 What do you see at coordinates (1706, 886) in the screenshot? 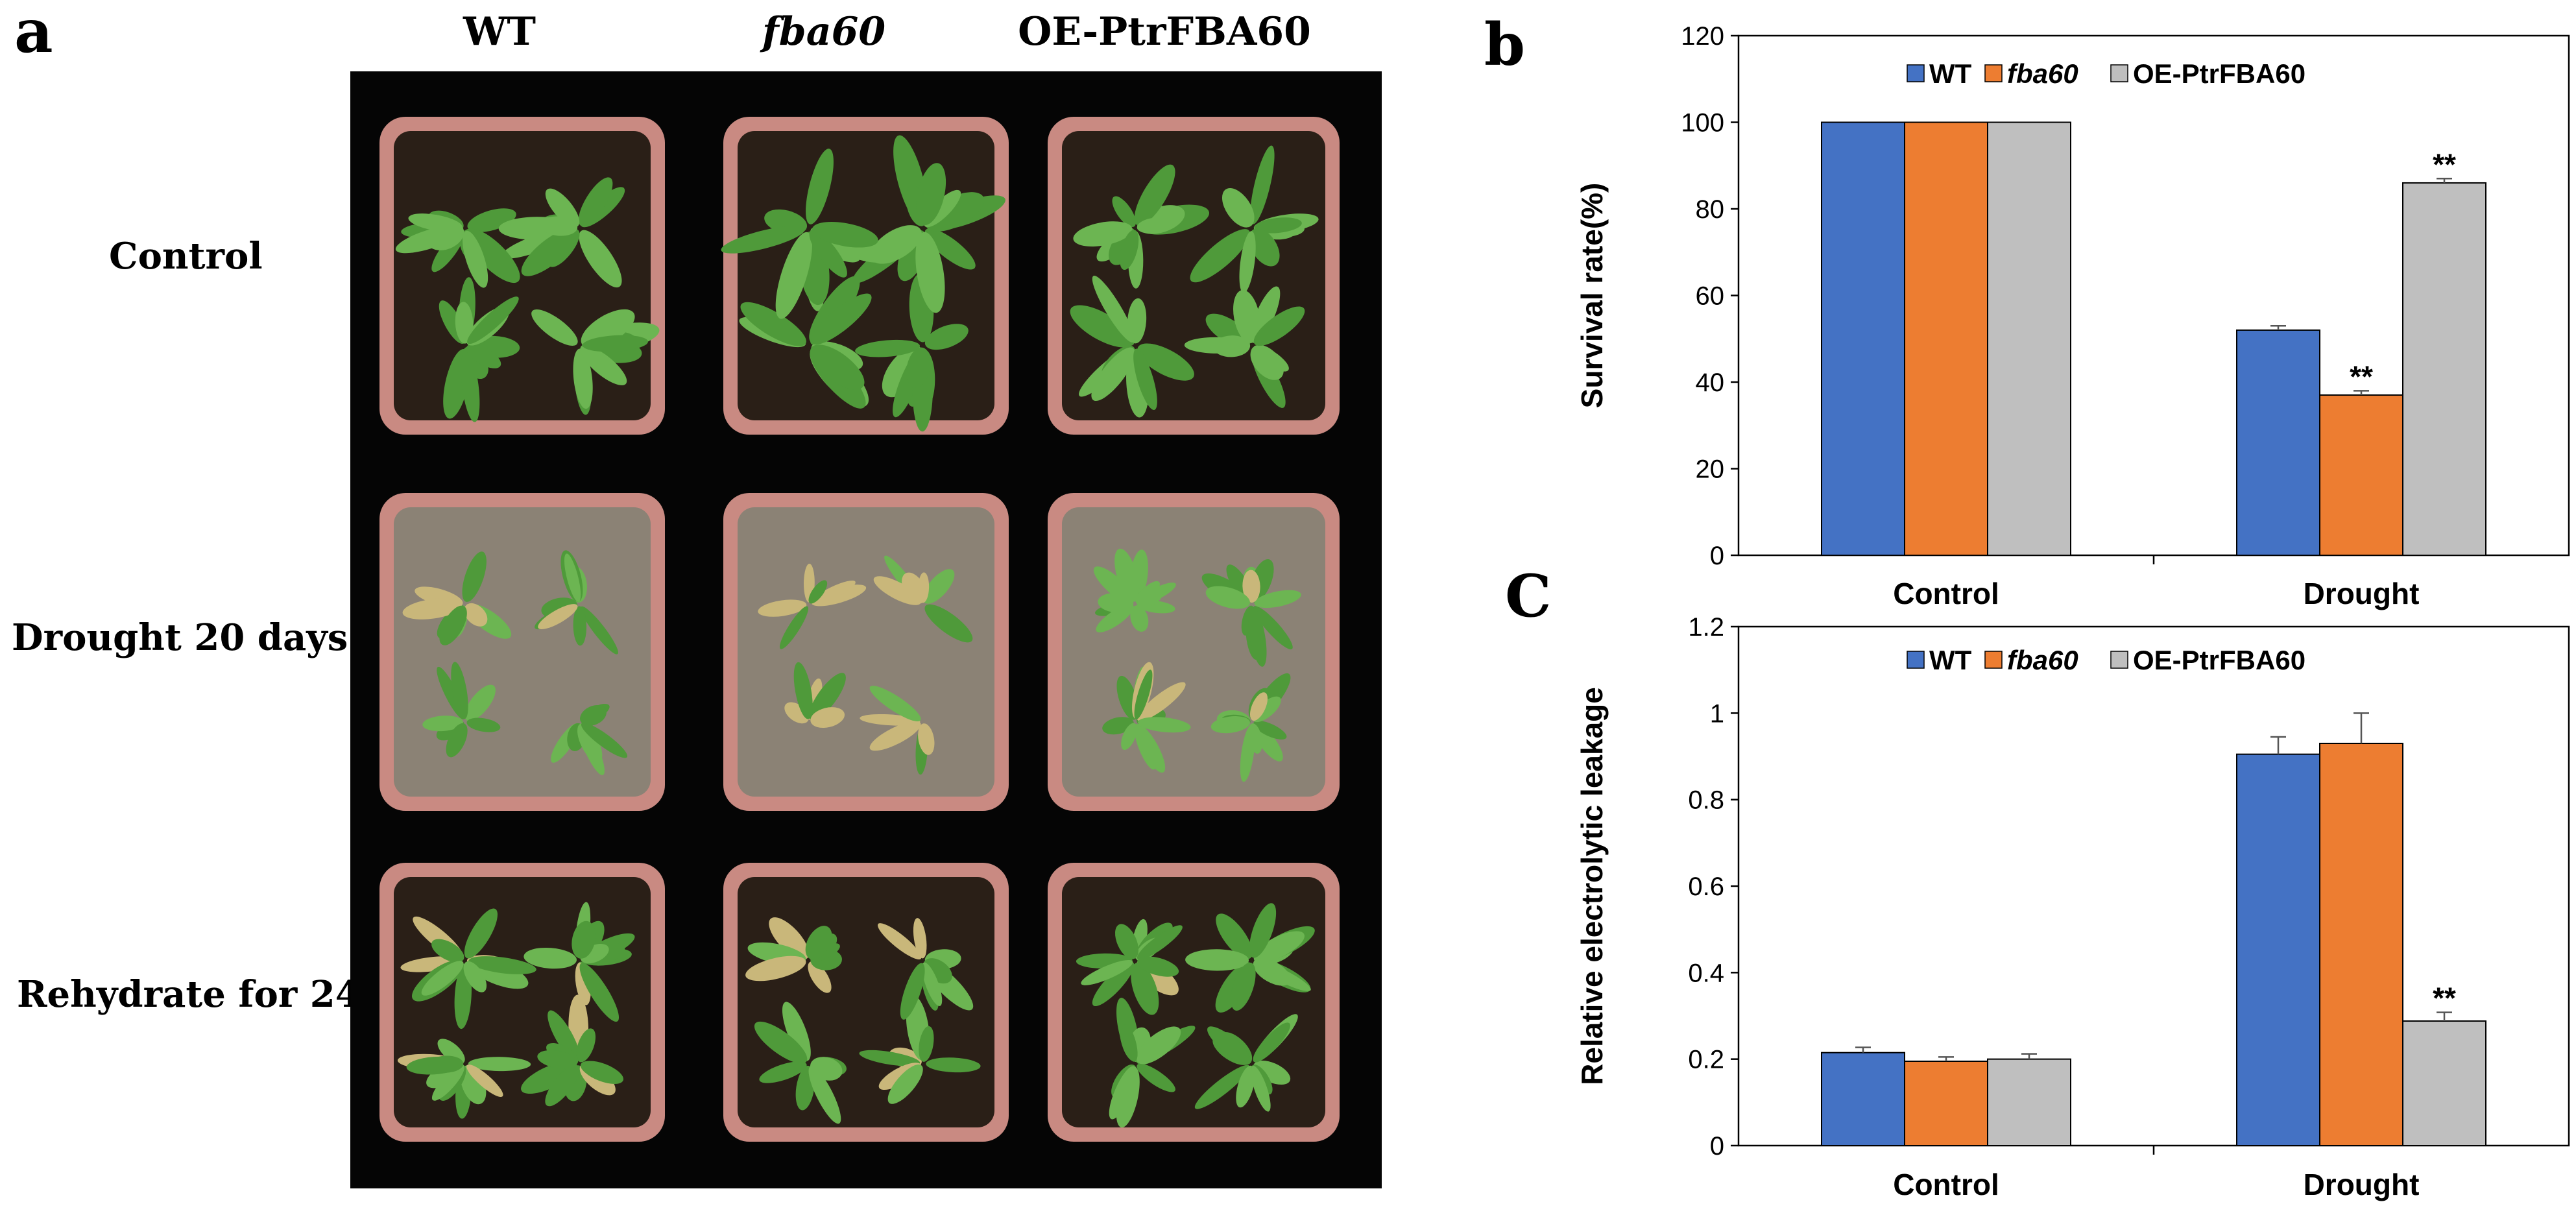
I see `y-tick-label: 0.6` at bounding box center [1706, 886].